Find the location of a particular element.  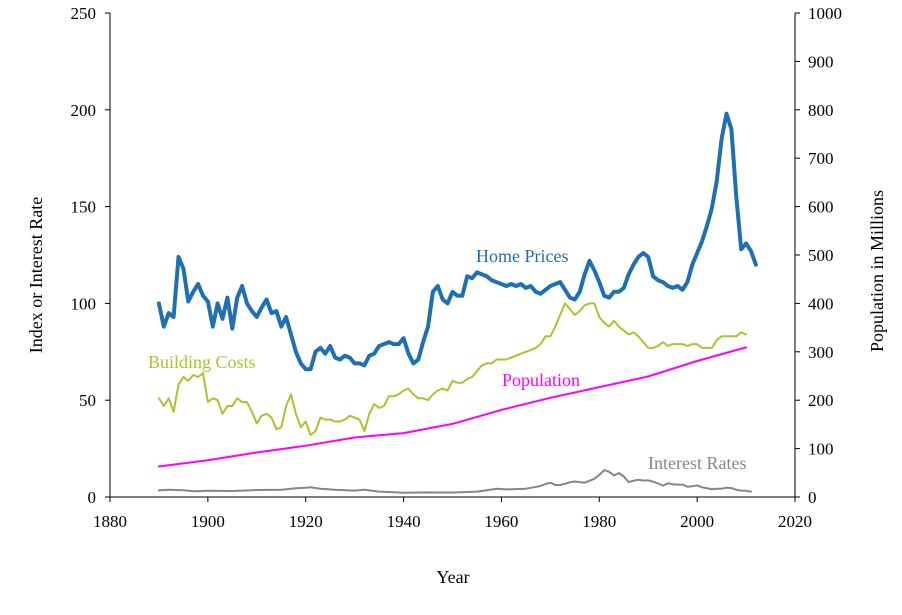

x-tick-label: 1940 is located at coordinates (404, 521).